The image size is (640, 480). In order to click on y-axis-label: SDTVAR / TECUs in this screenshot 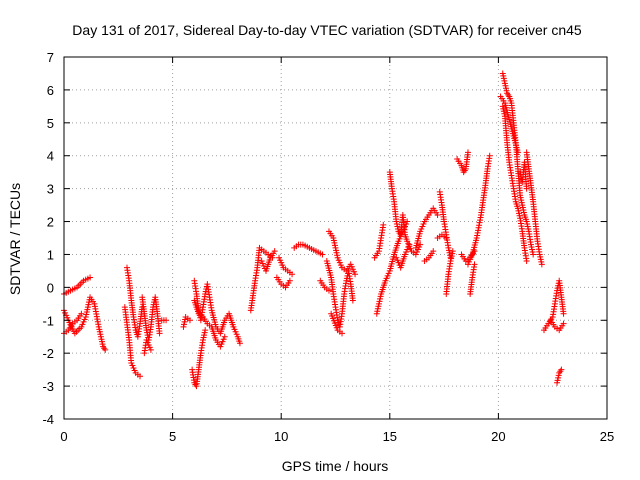, I will do `click(15, 239)`.